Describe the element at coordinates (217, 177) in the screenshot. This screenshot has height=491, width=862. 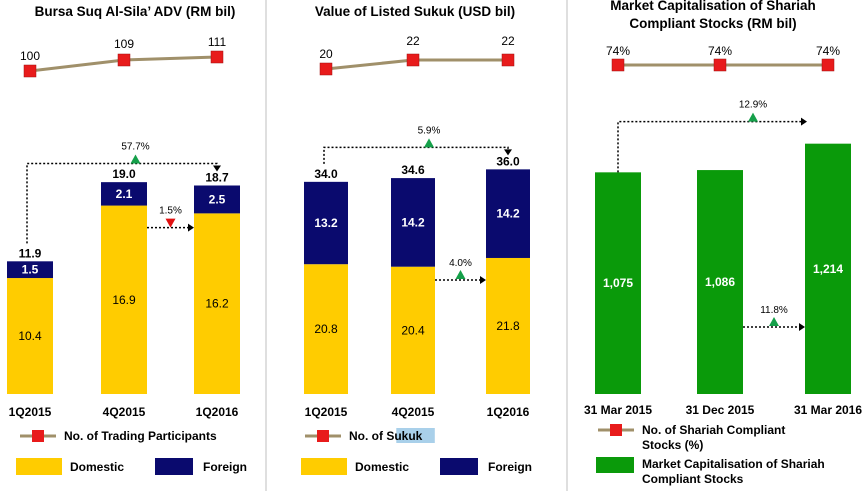
I see `total-label: 18.7` at that location.